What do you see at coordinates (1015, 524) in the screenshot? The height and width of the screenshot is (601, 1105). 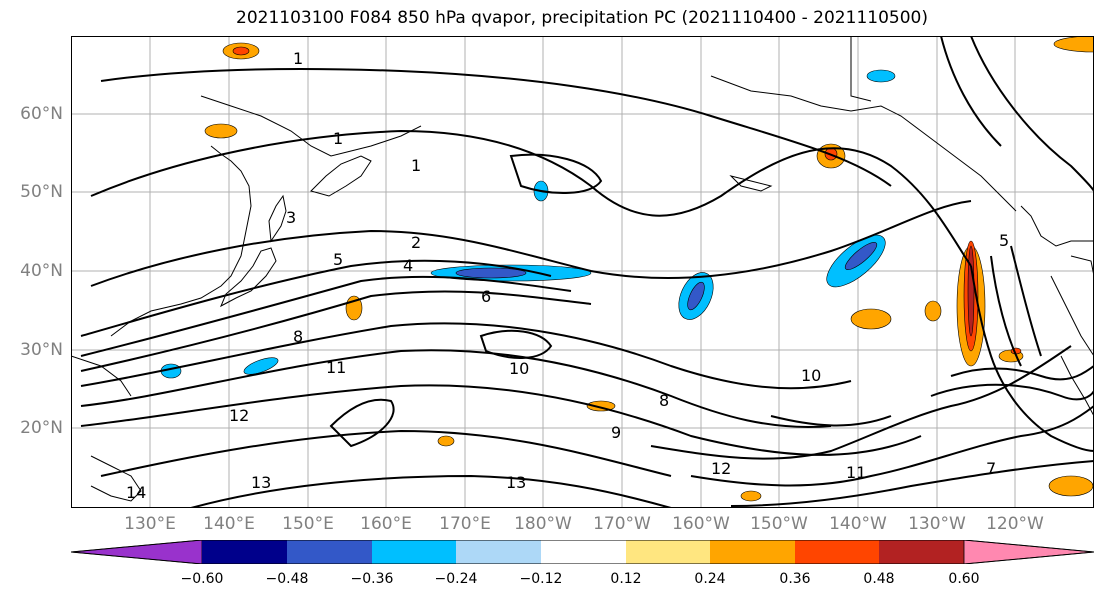 I see `lon-label-120w: 120°W` at bounding box center [1015, 524].